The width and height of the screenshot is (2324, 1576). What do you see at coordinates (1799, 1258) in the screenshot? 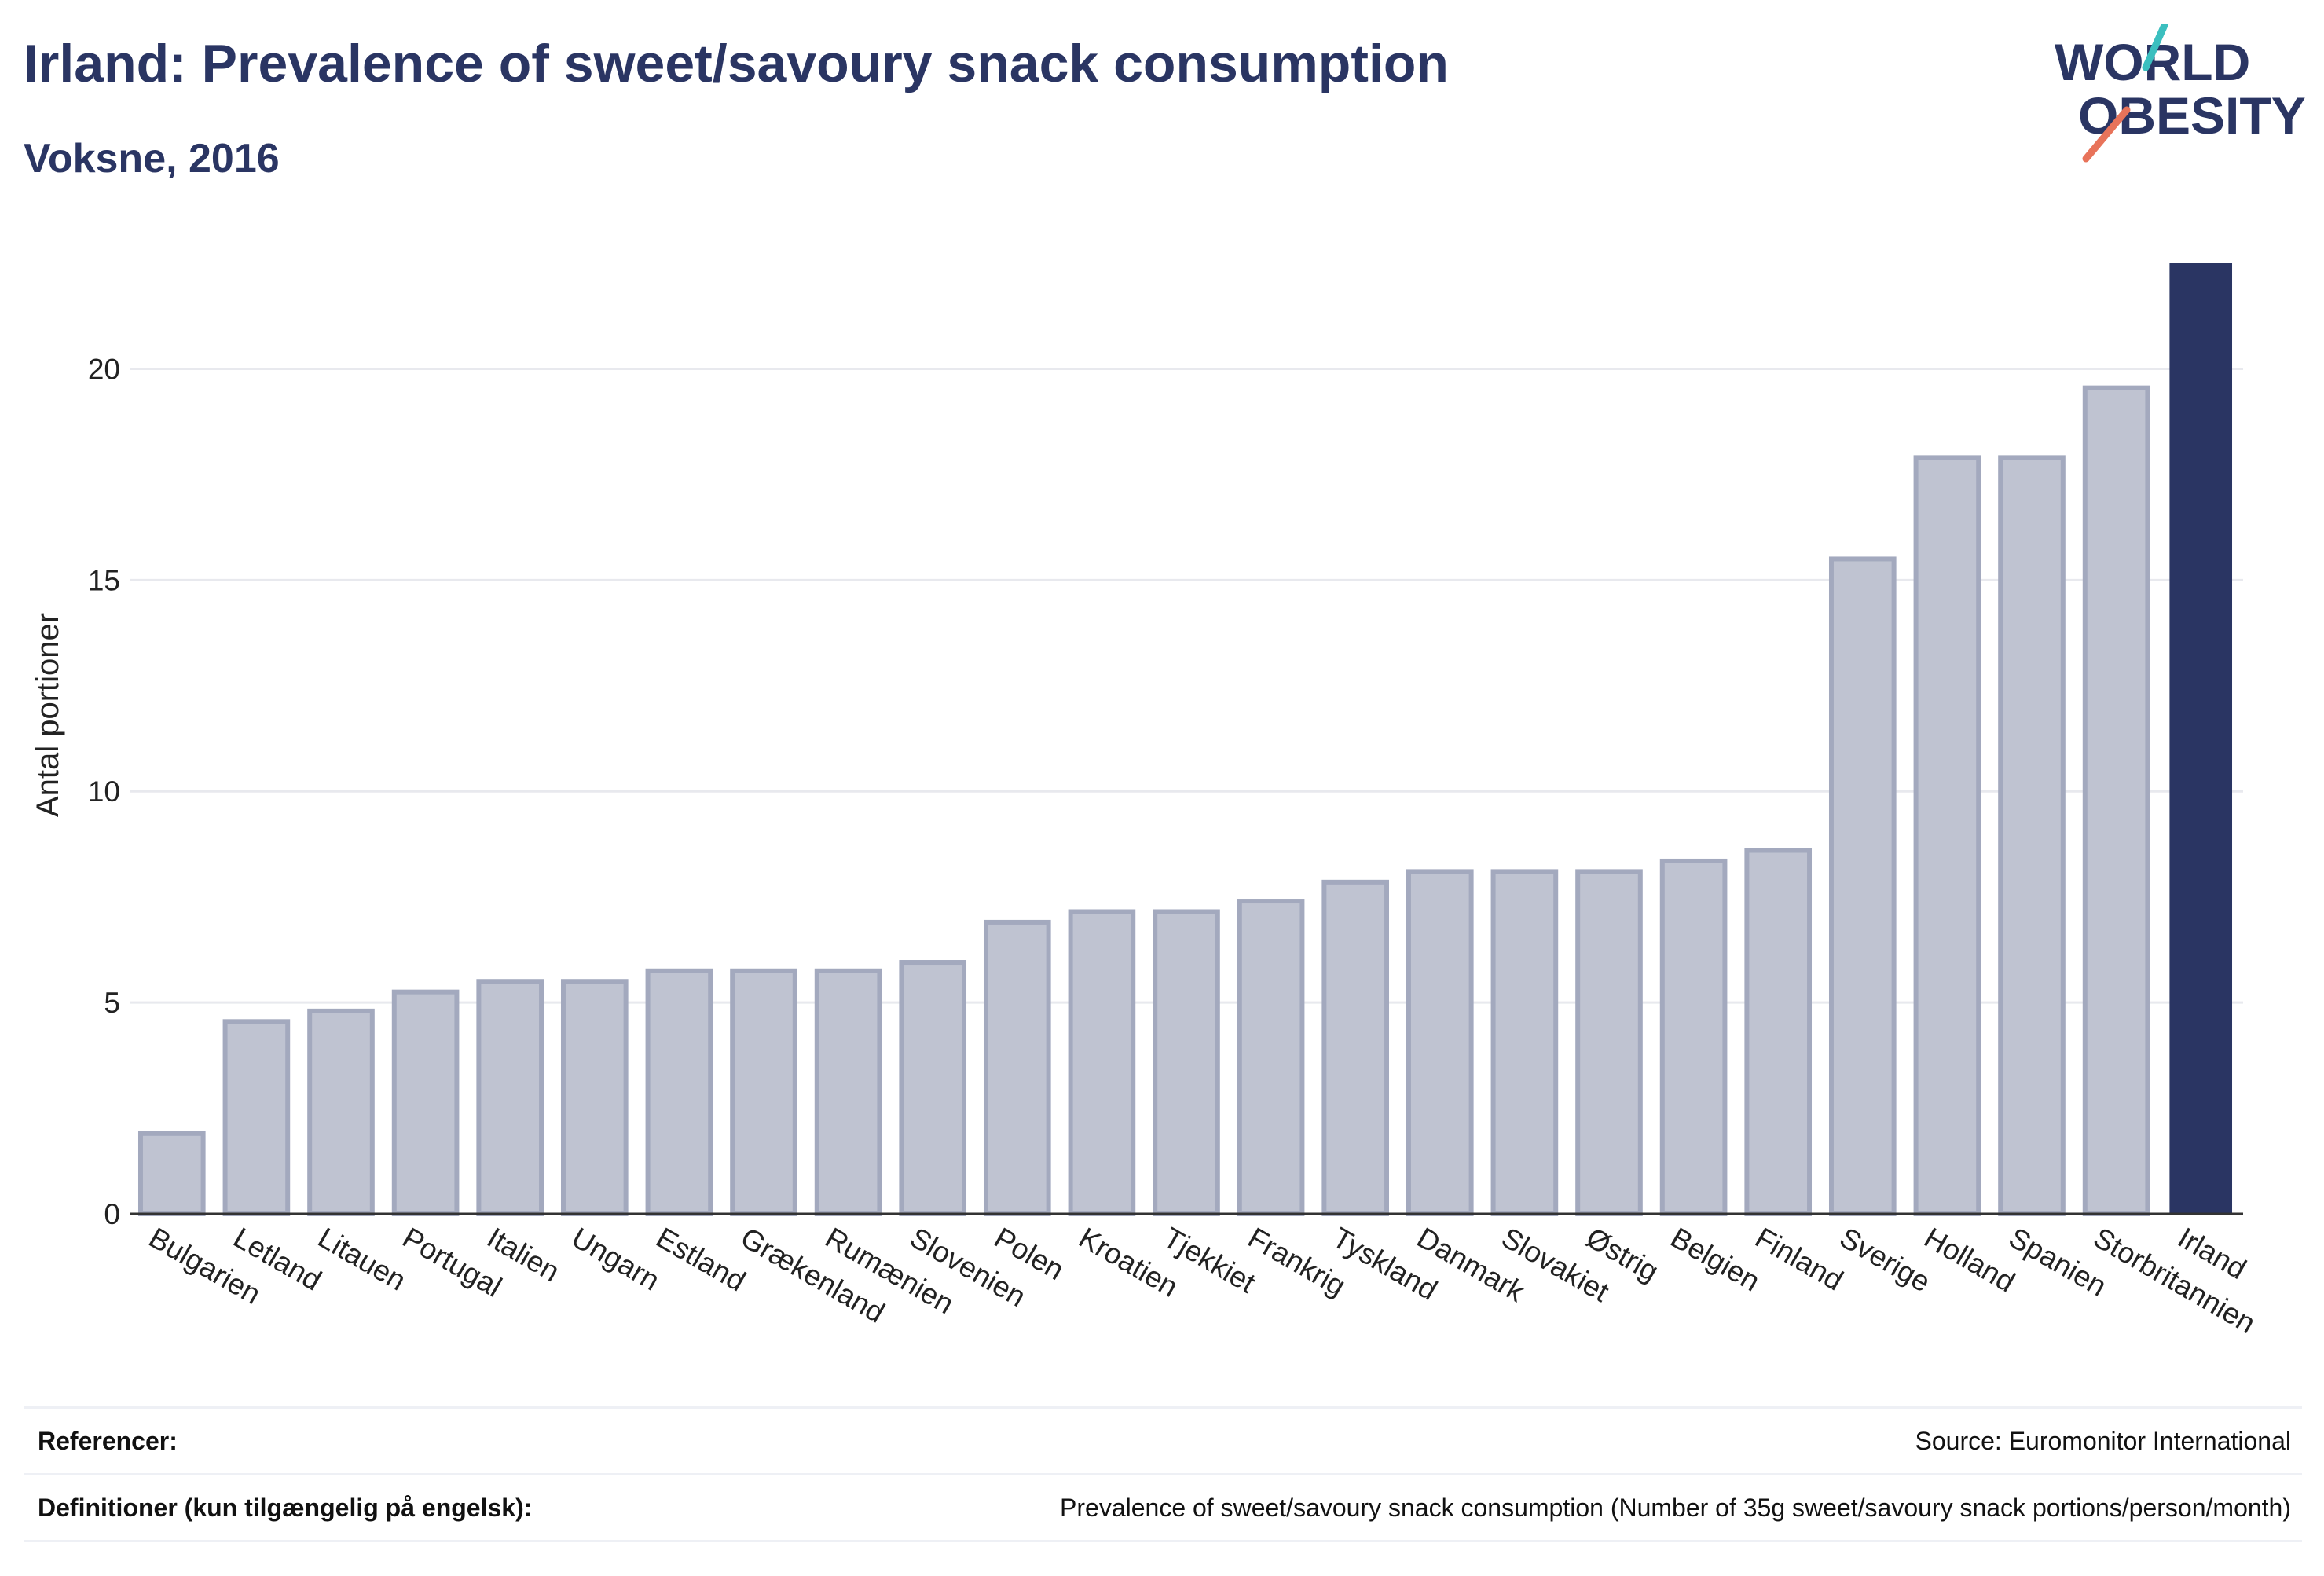
I see `x-tick-label: Finland` at bounding box center [1799, 1258].